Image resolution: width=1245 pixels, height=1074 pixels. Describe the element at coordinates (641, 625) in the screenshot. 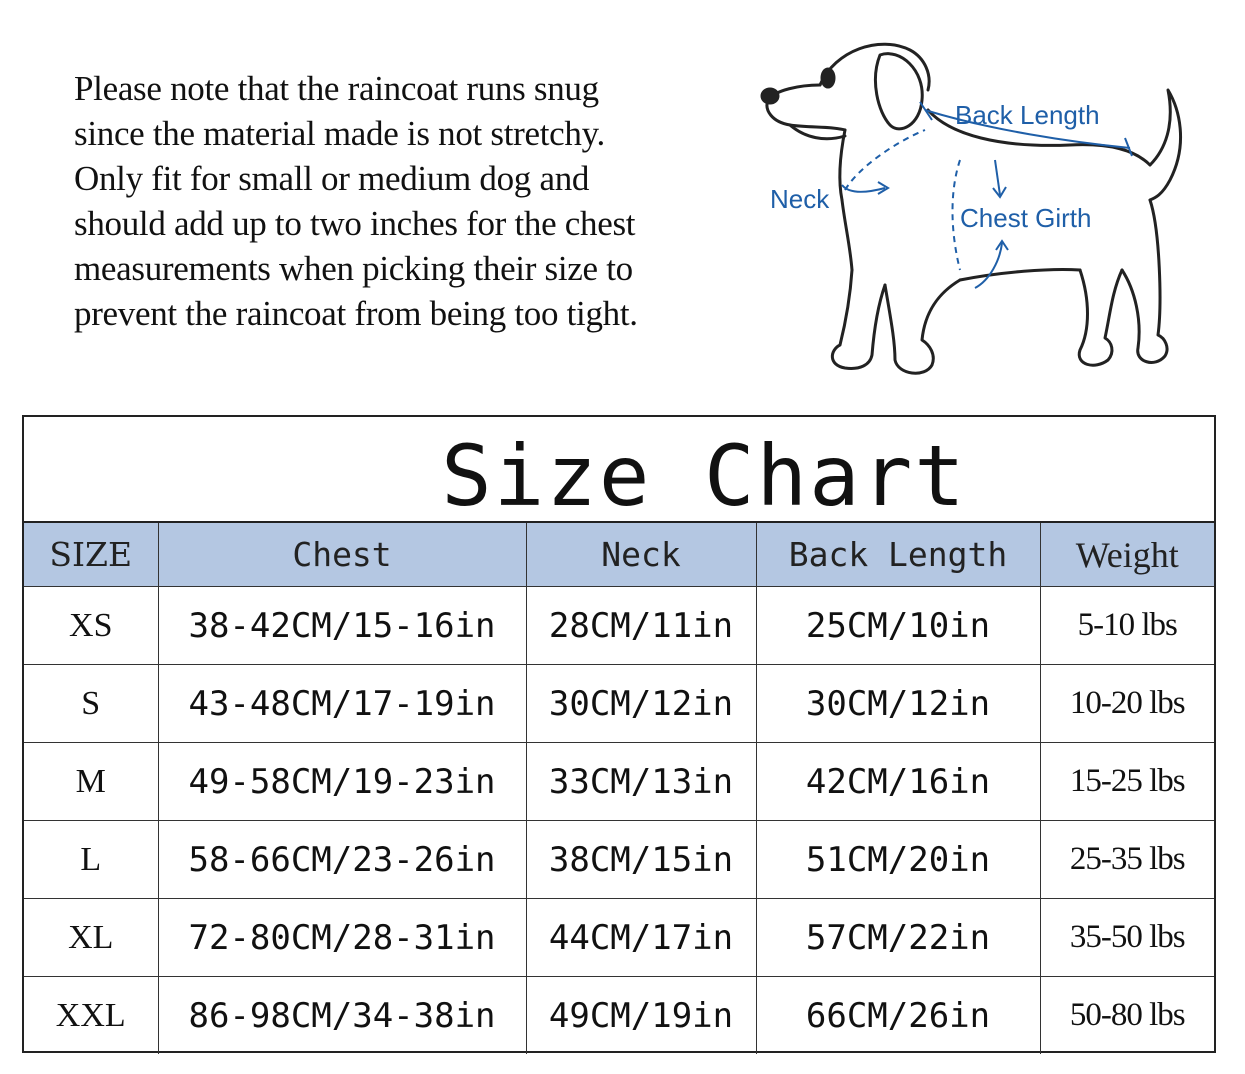

I see `neck-cell: 28CM/11in` at that location.